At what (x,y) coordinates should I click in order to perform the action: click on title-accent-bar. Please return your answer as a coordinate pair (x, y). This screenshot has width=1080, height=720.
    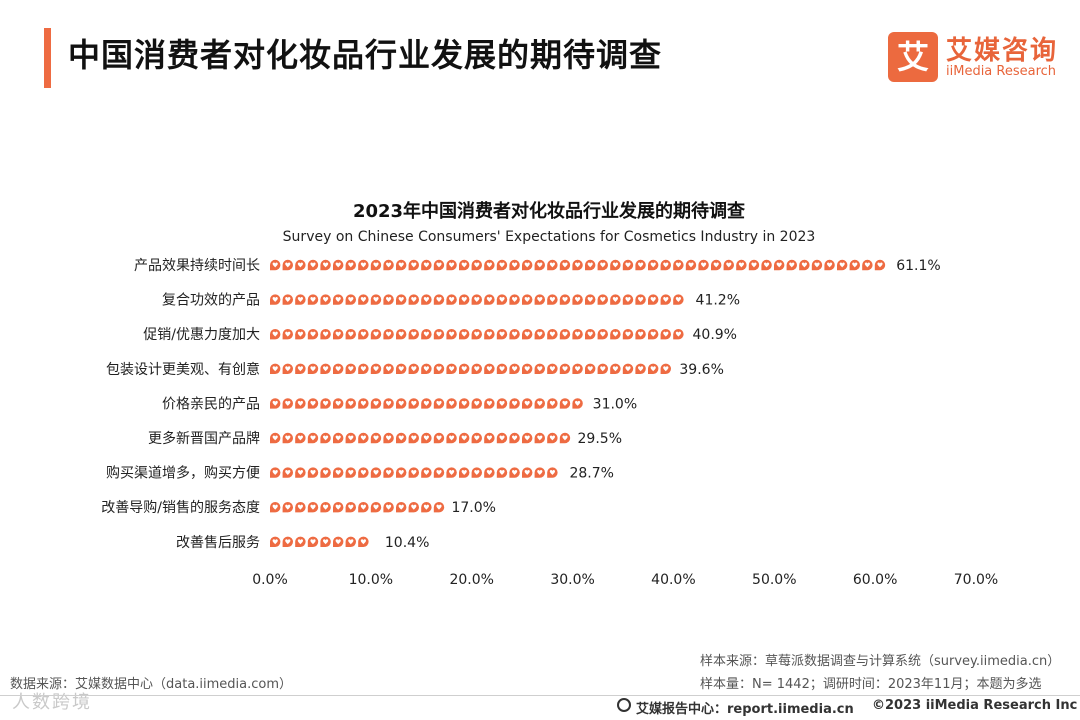
    Looking at the image, I should click on (47, 58).